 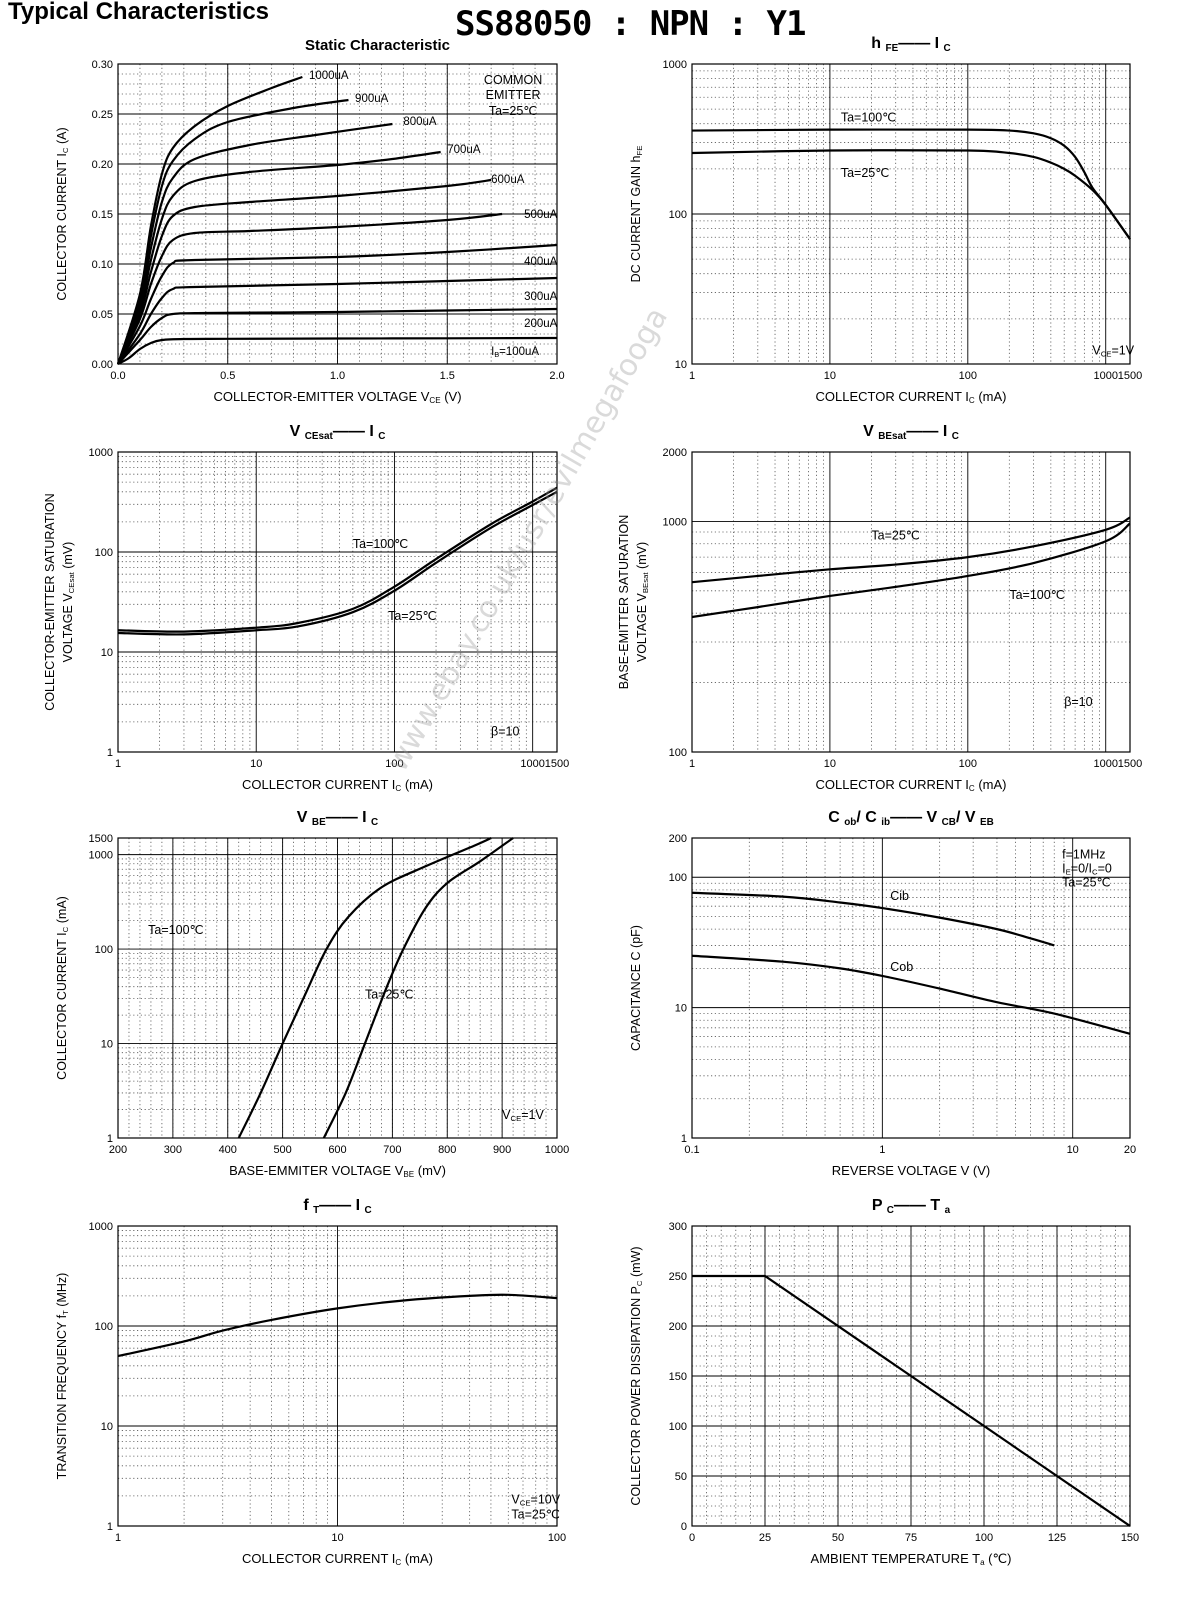 What do you see at coordinates (675, 65) in the screenshot?
I see `hfe-y-tick-label: 1000` at bounding box center [675, 65].